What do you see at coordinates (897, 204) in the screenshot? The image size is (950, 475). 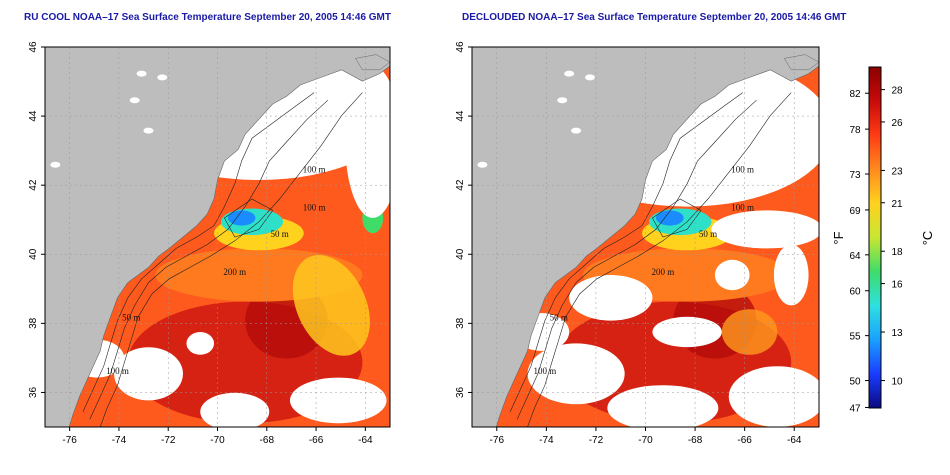 I see `colorbar-c-tick-label: 21` at bounding box center [897, 204].